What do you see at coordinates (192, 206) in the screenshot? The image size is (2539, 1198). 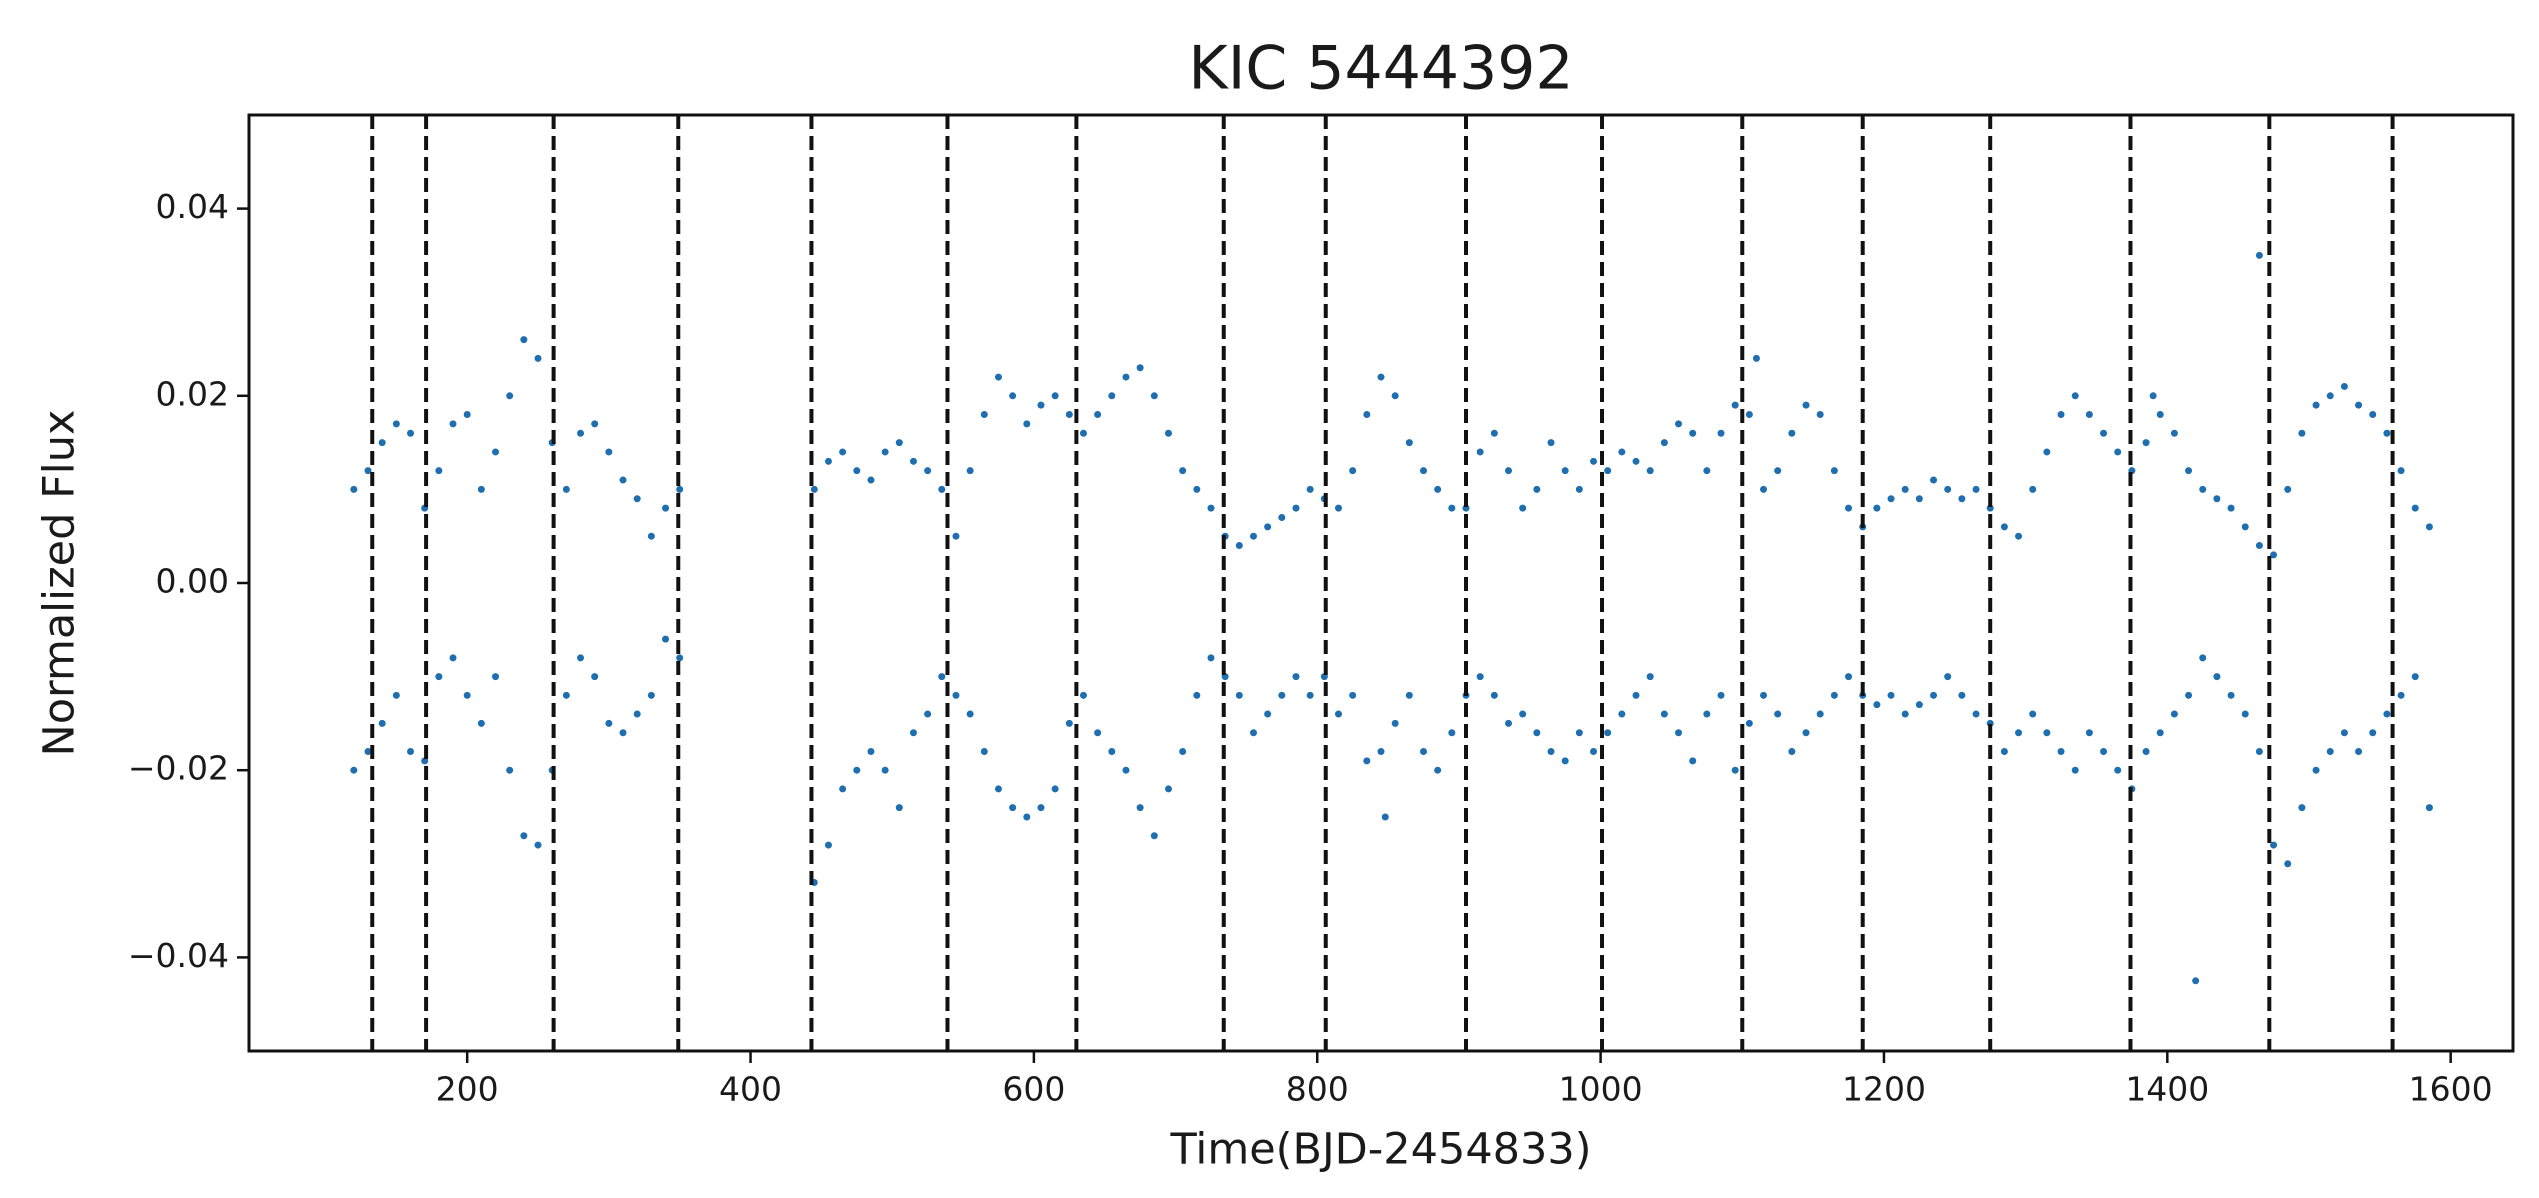 I see `y-tick-label: 0.04` at bounding box center [192, 206].